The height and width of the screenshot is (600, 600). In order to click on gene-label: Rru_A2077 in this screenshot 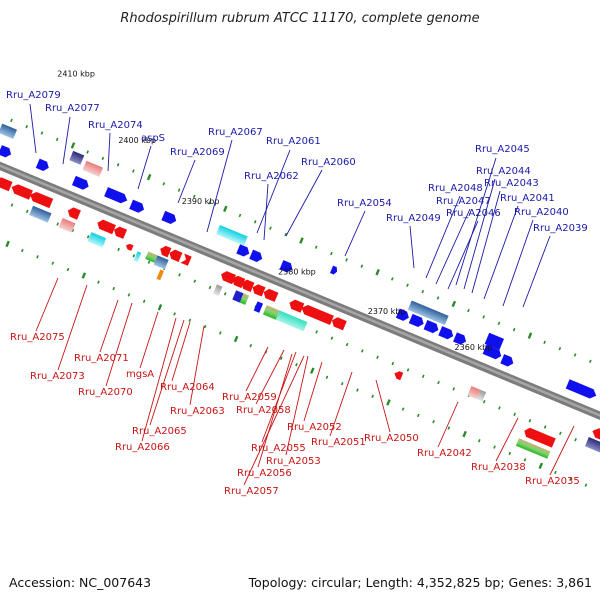, I will do `click(72, 108)`.